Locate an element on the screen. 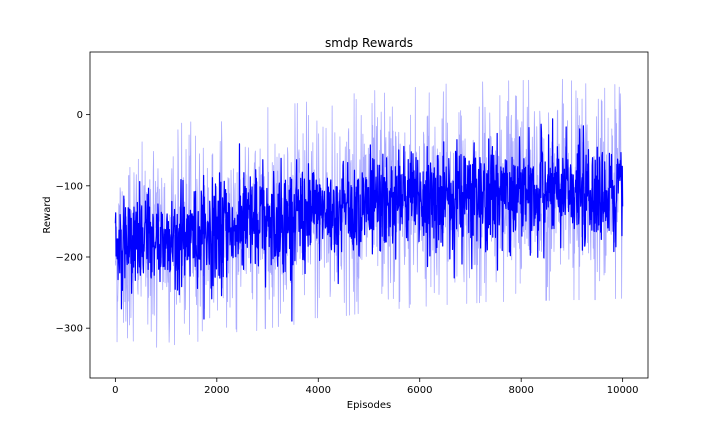 The height and width of the screenshot is (432, 720). x-tick-label: 6000 is located at coordinates (419, 390).